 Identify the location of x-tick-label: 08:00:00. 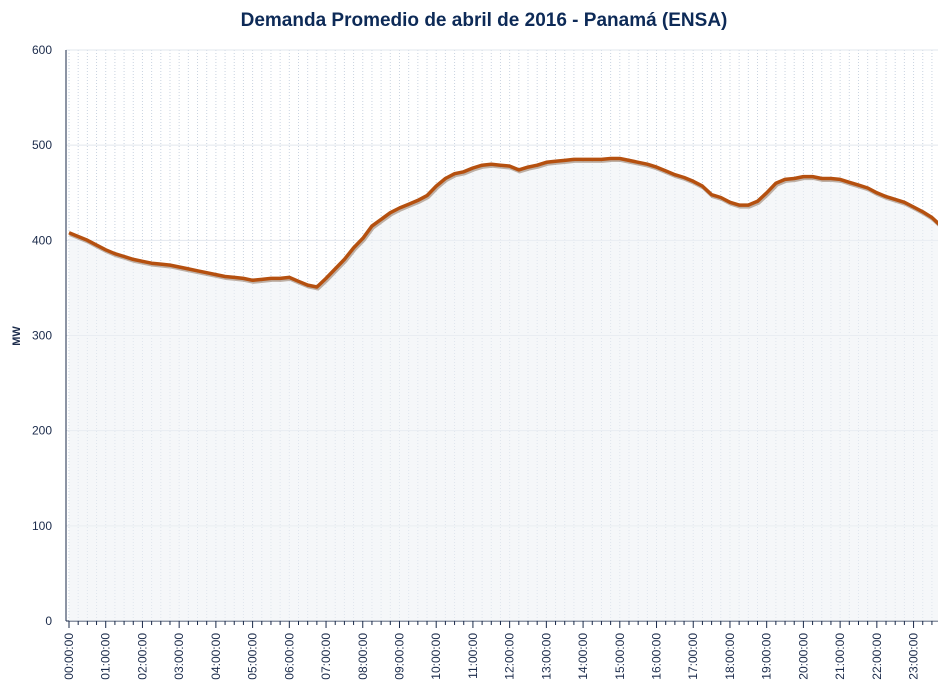
(363, 656).